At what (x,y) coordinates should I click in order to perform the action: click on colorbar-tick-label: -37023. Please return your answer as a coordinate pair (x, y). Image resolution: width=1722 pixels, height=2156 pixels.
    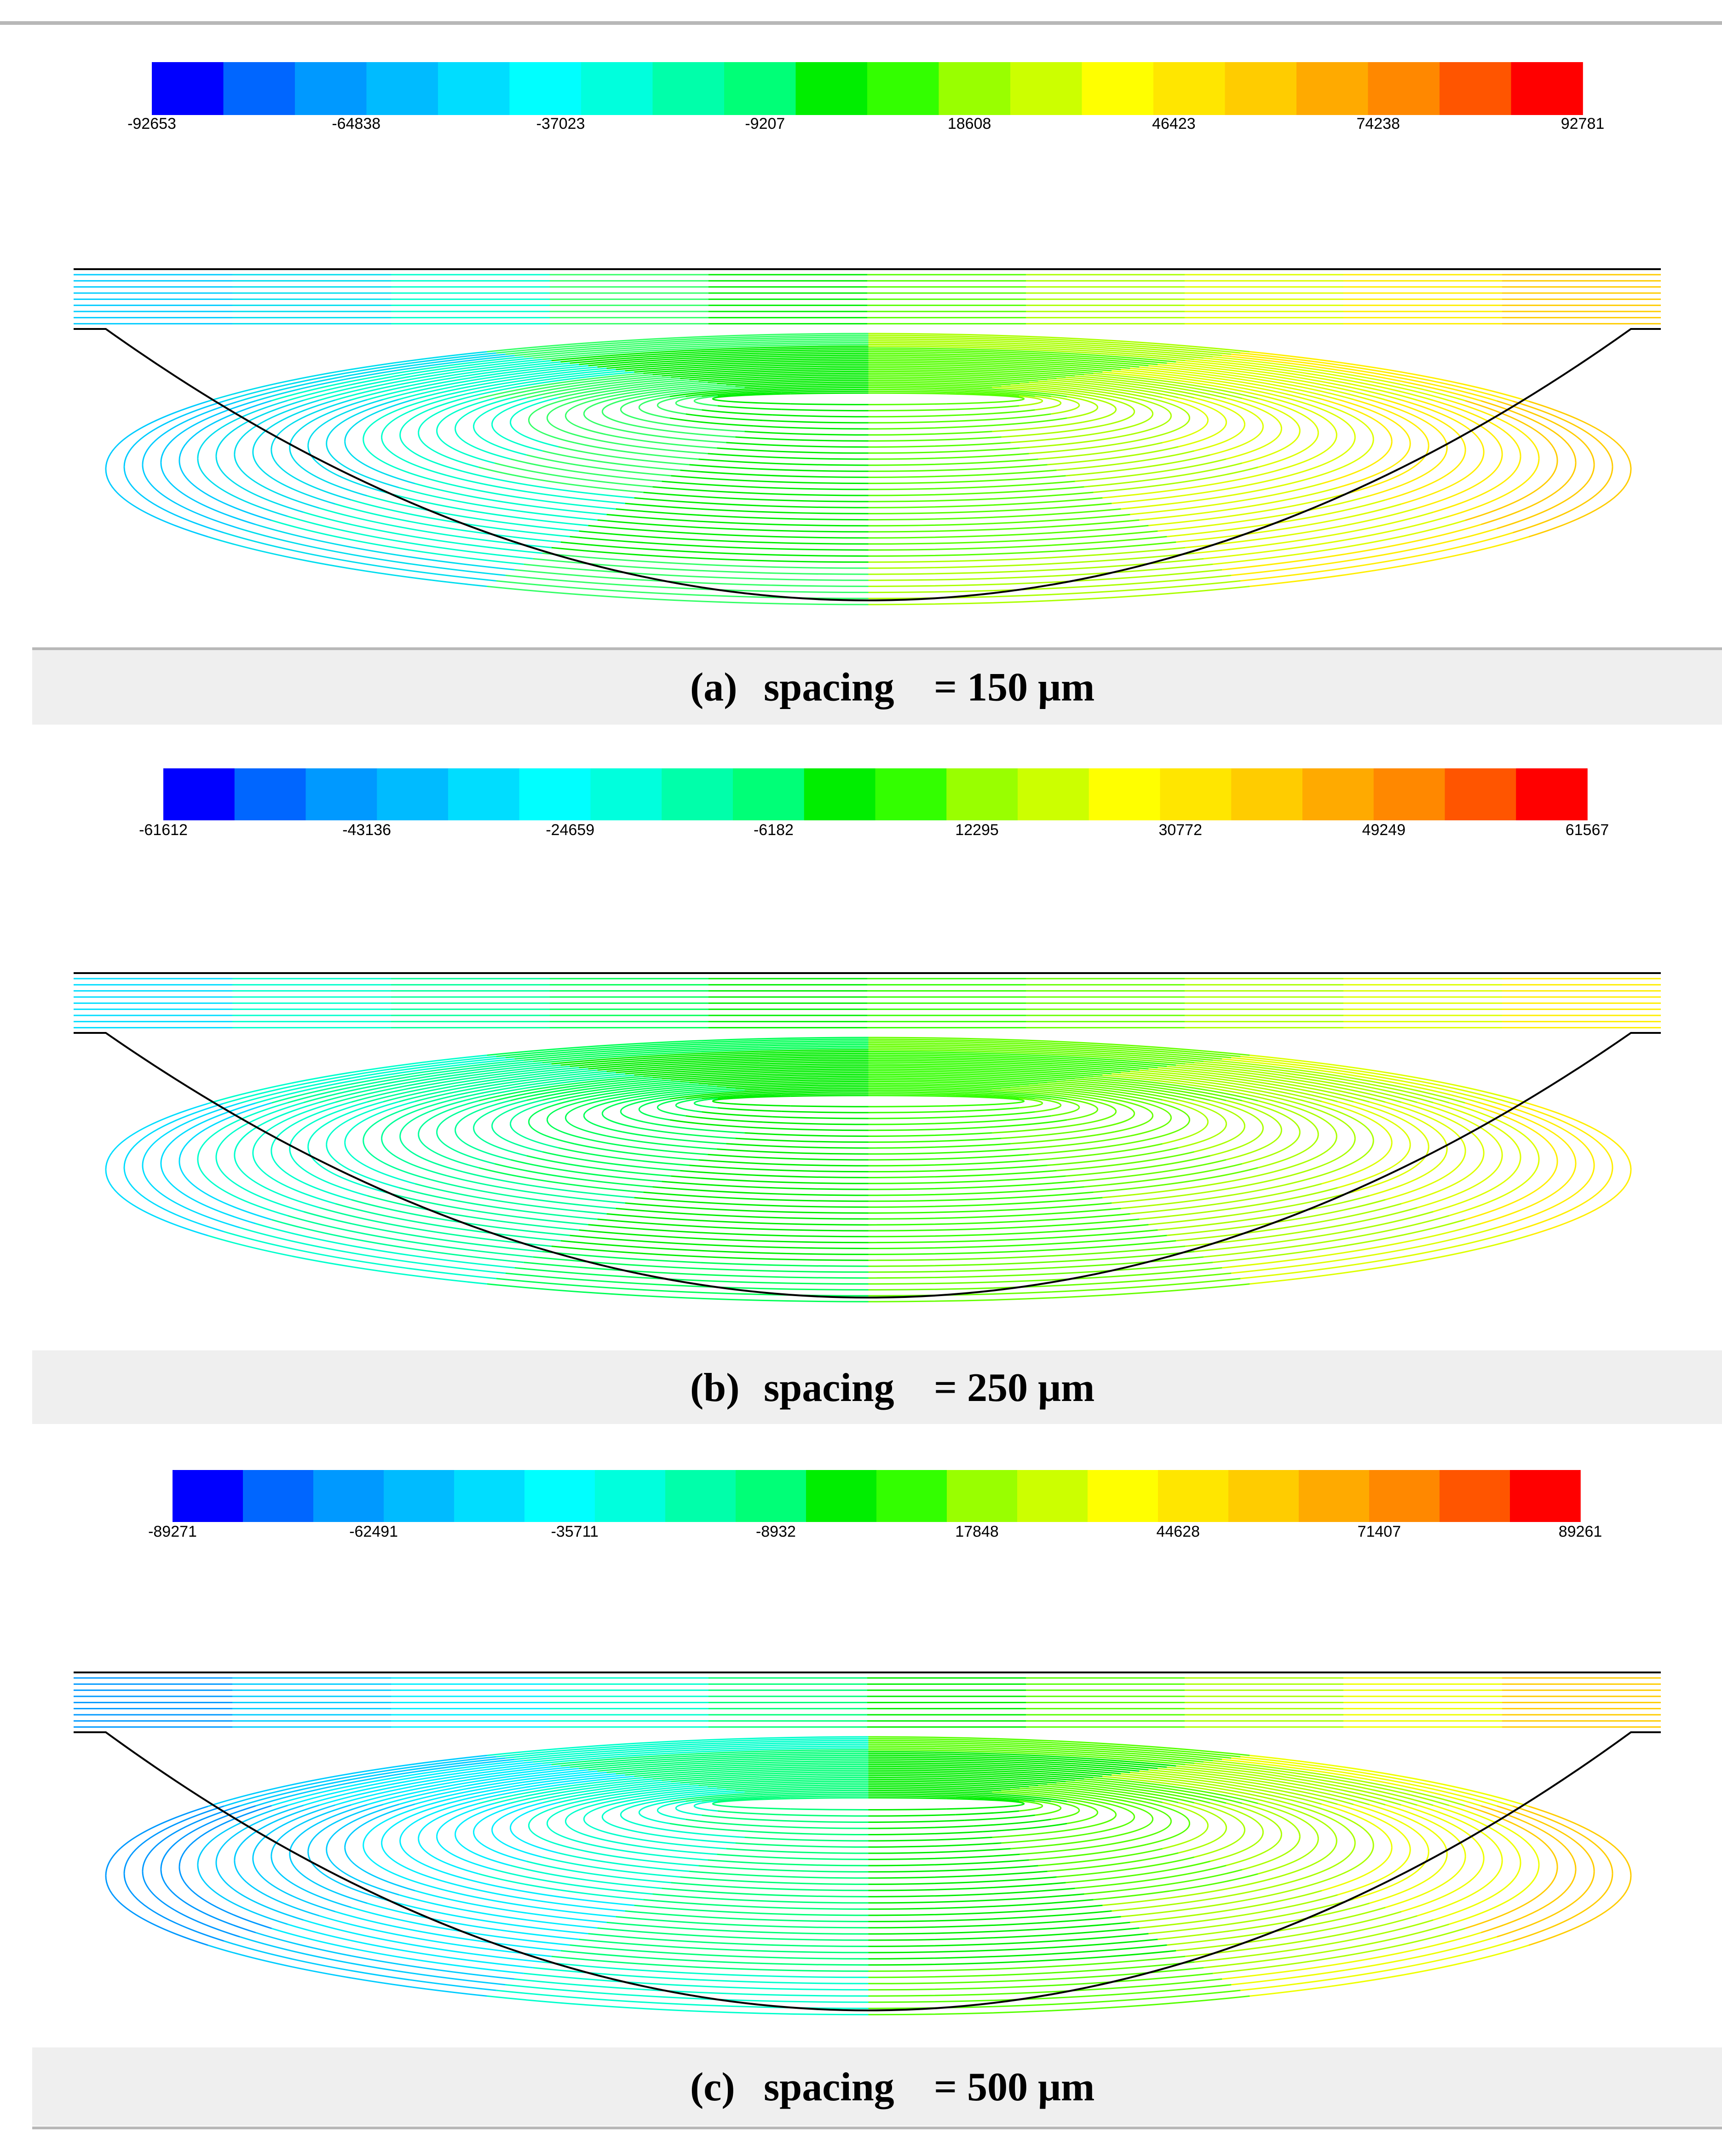
    Looking at the image, I should click on (560, 124).